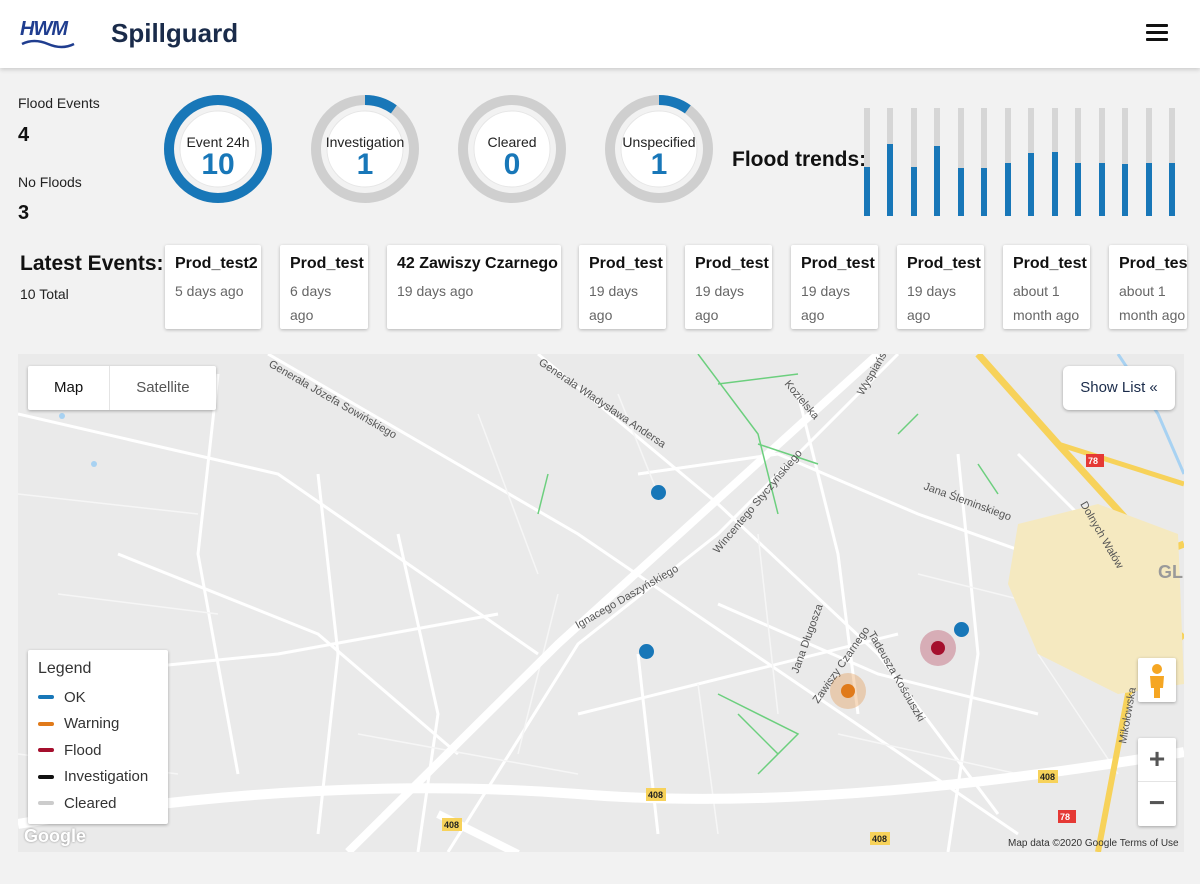  What do you see at coordinates (659, 164) in the screenshot?
I see `gauge-value: 1` at bounding box center [659, 164].